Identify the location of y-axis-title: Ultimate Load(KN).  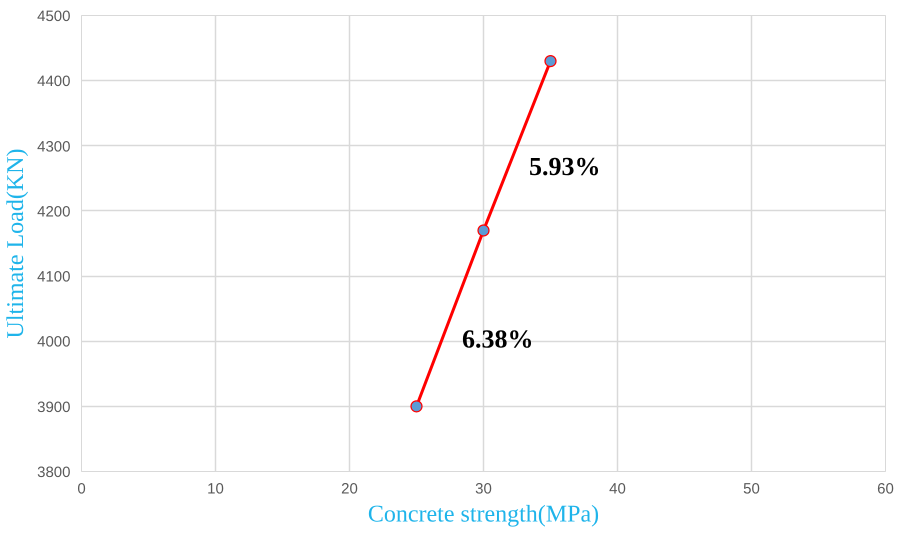
(16, 243).